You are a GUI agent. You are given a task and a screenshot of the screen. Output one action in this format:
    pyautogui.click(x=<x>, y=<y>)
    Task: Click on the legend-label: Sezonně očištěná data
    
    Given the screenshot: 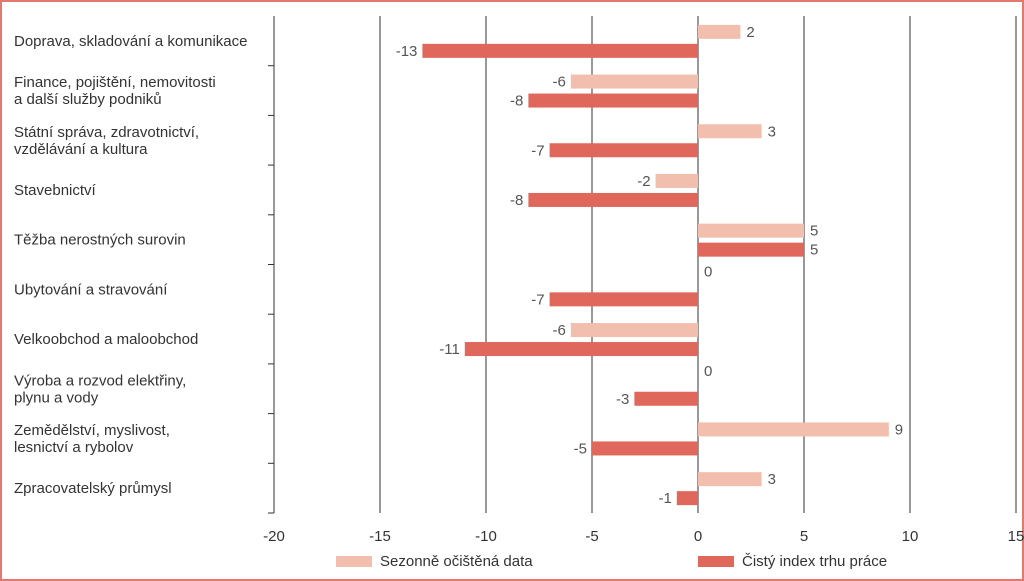 What is the action you would take?
    pyautogui.click(x=456, y=561)
    